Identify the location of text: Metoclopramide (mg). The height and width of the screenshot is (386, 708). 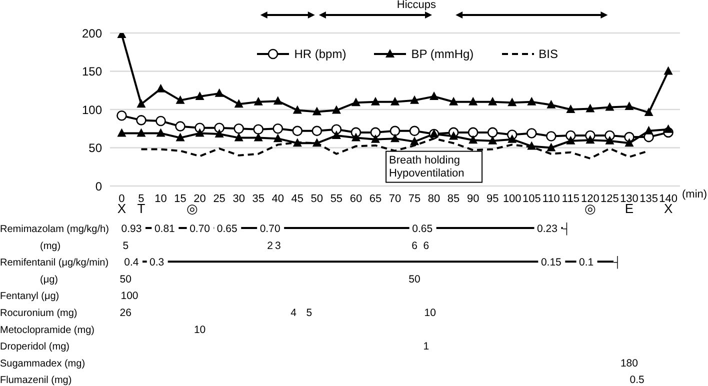
(47, 330).